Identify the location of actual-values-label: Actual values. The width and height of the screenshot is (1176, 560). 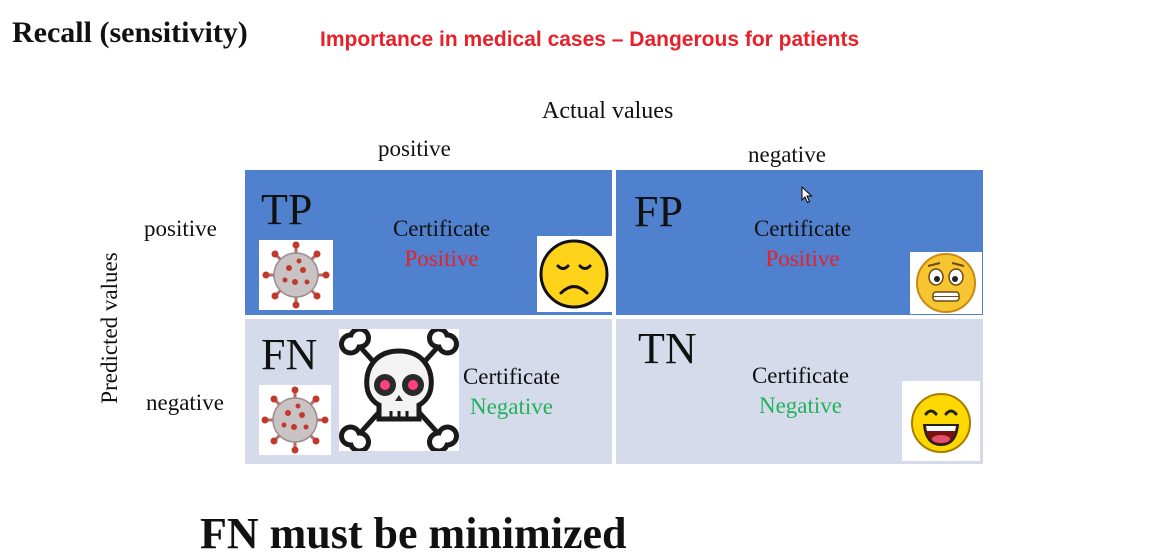
(608, 111).